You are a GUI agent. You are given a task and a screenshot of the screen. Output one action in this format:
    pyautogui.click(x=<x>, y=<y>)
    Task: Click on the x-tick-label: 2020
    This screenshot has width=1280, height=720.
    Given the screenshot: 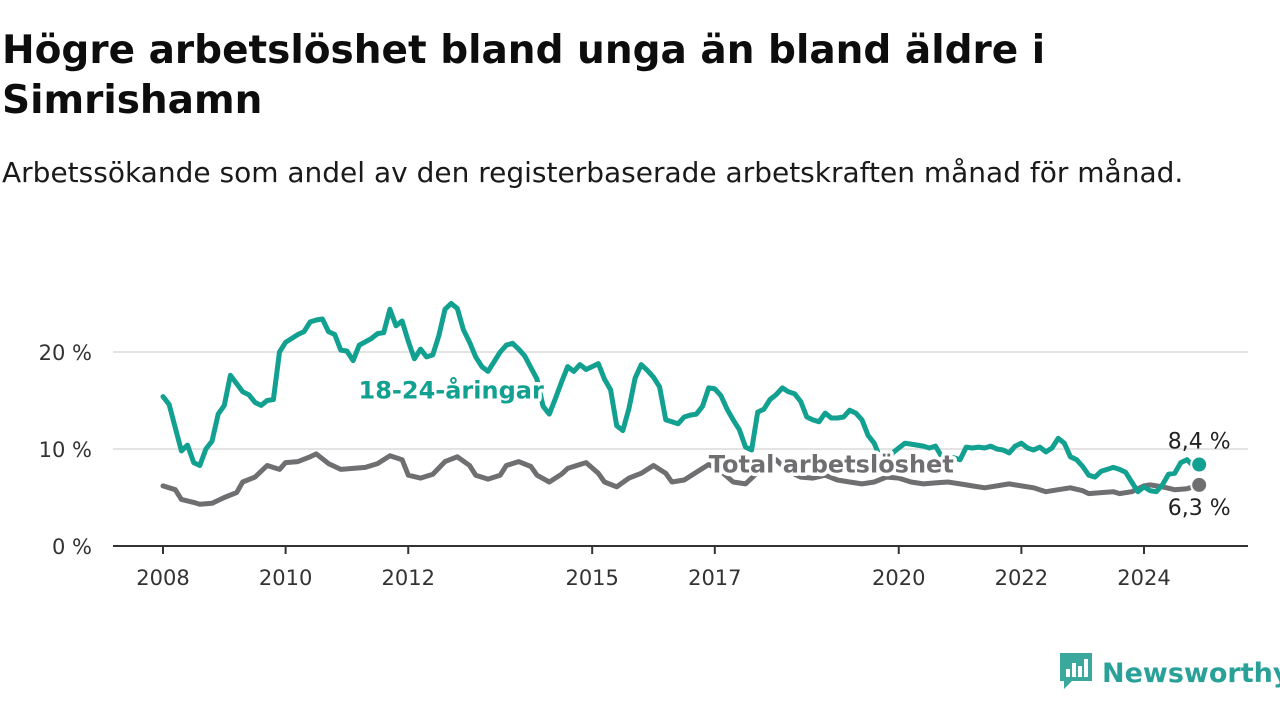 What is the action you would take?
    pyautogui.click(x=898, y=578)
    